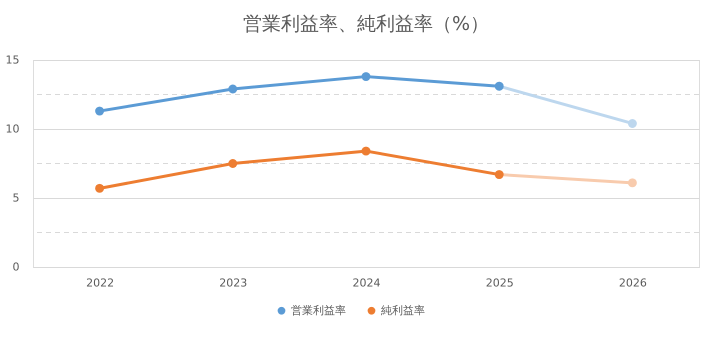 This screenshot has height=347, width=724. I want to click on y-tick-label: 0, so click(16, 267).